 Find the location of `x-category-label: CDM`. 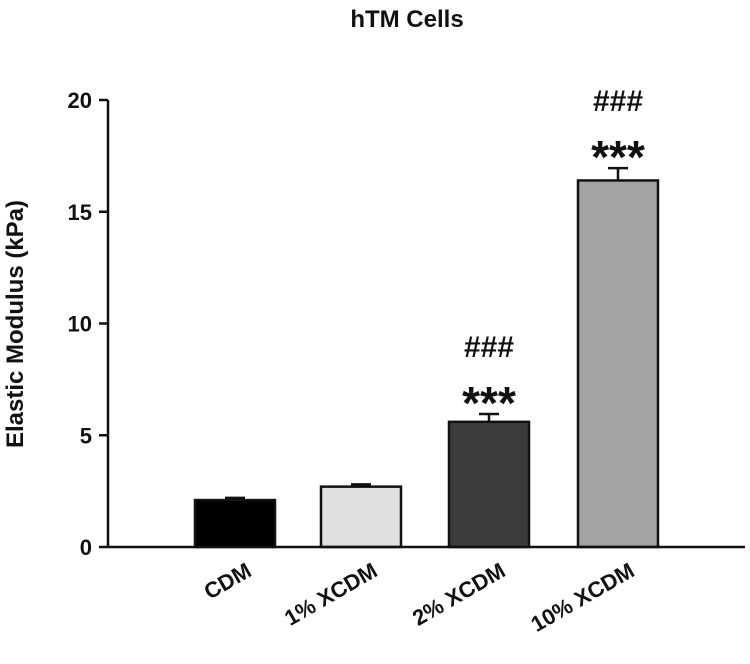

x-category-label: CDM is located at coordinates (228, 581).